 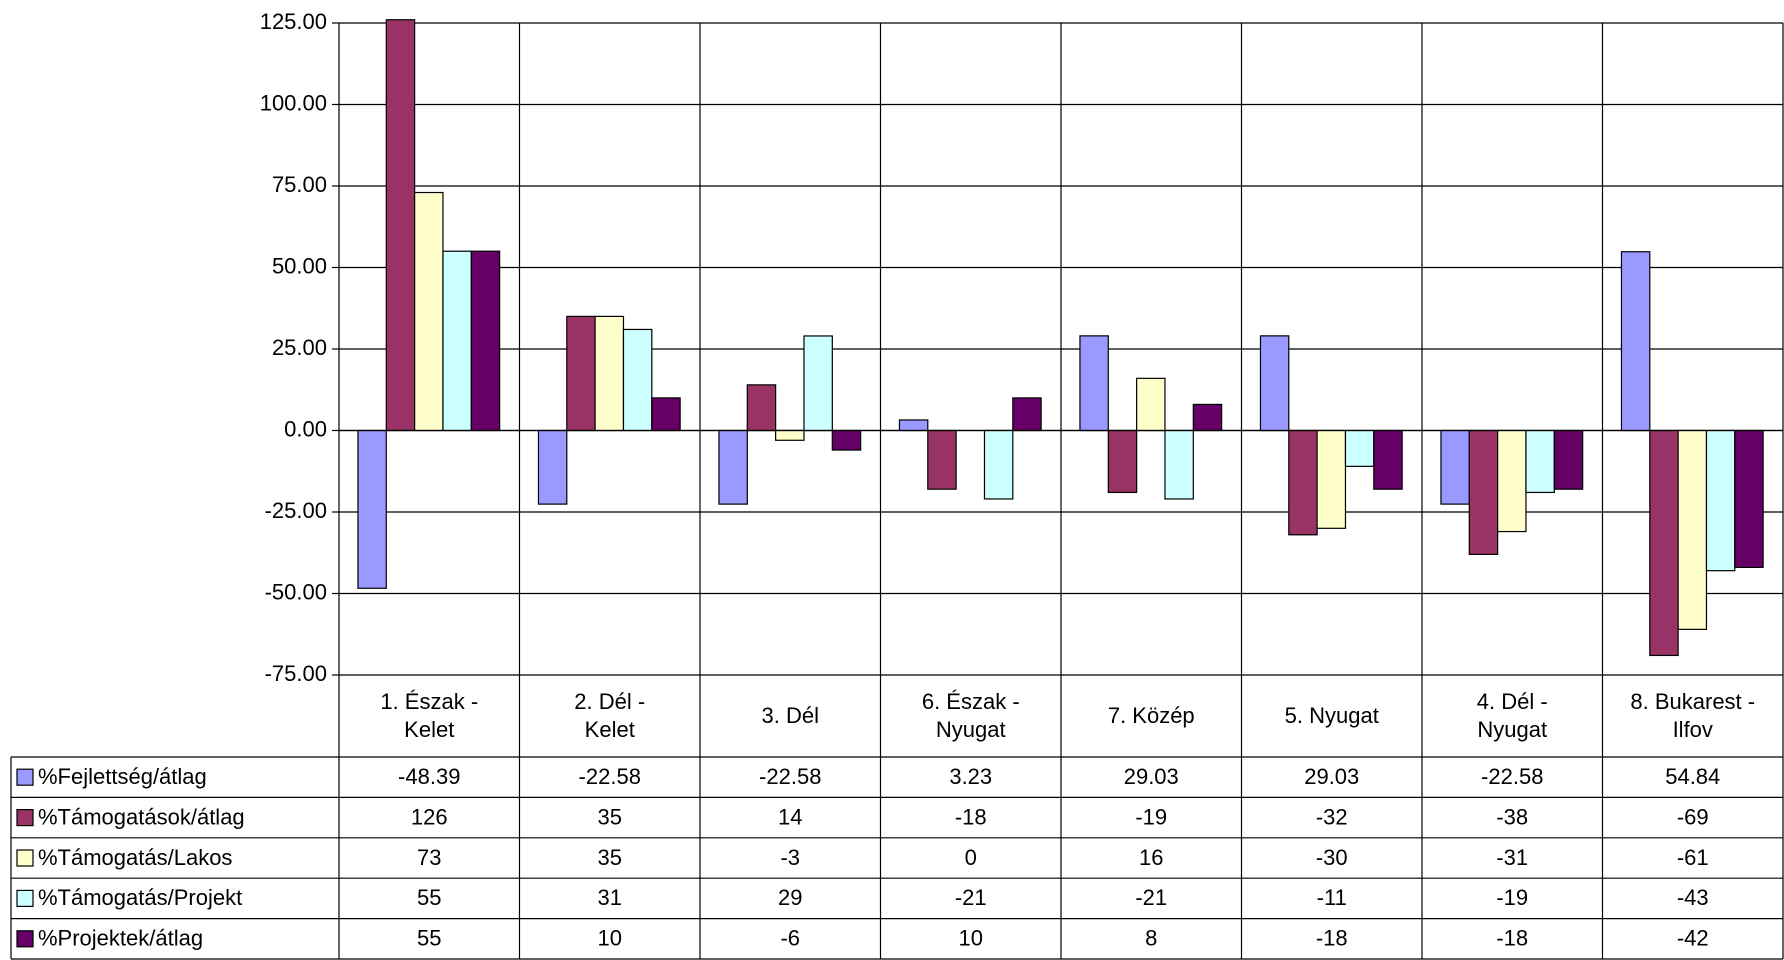 I want to click on table-value: 31, so click(x=610, y=897).